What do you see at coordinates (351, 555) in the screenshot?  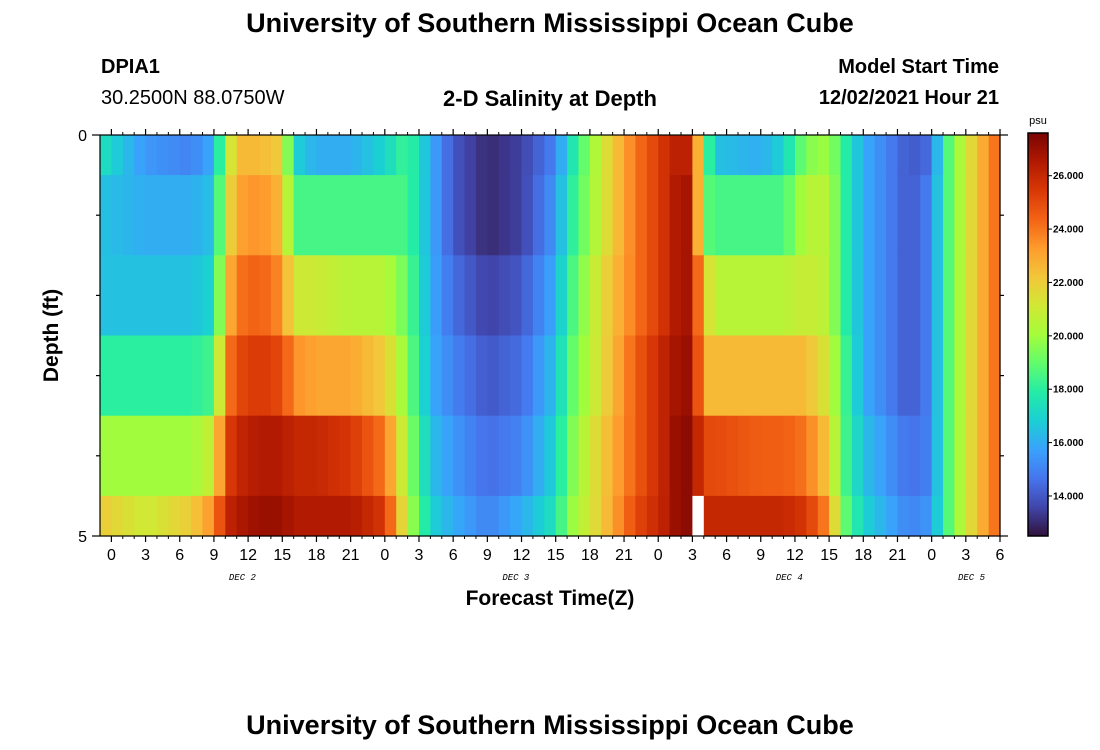 I see `x-tick-label: 21` at bounding box center [351, 555].